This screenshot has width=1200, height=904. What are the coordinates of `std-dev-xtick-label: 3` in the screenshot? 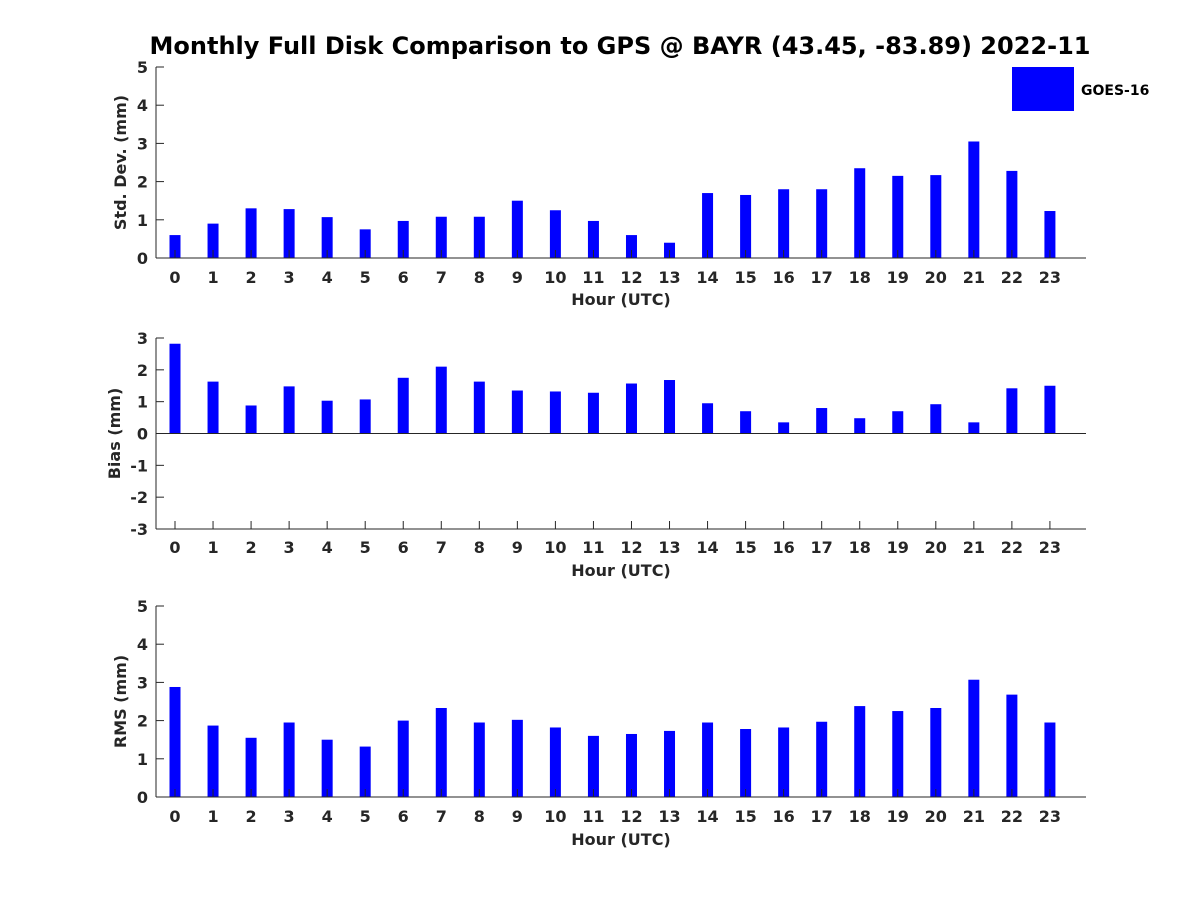 It's located at (289, 277).